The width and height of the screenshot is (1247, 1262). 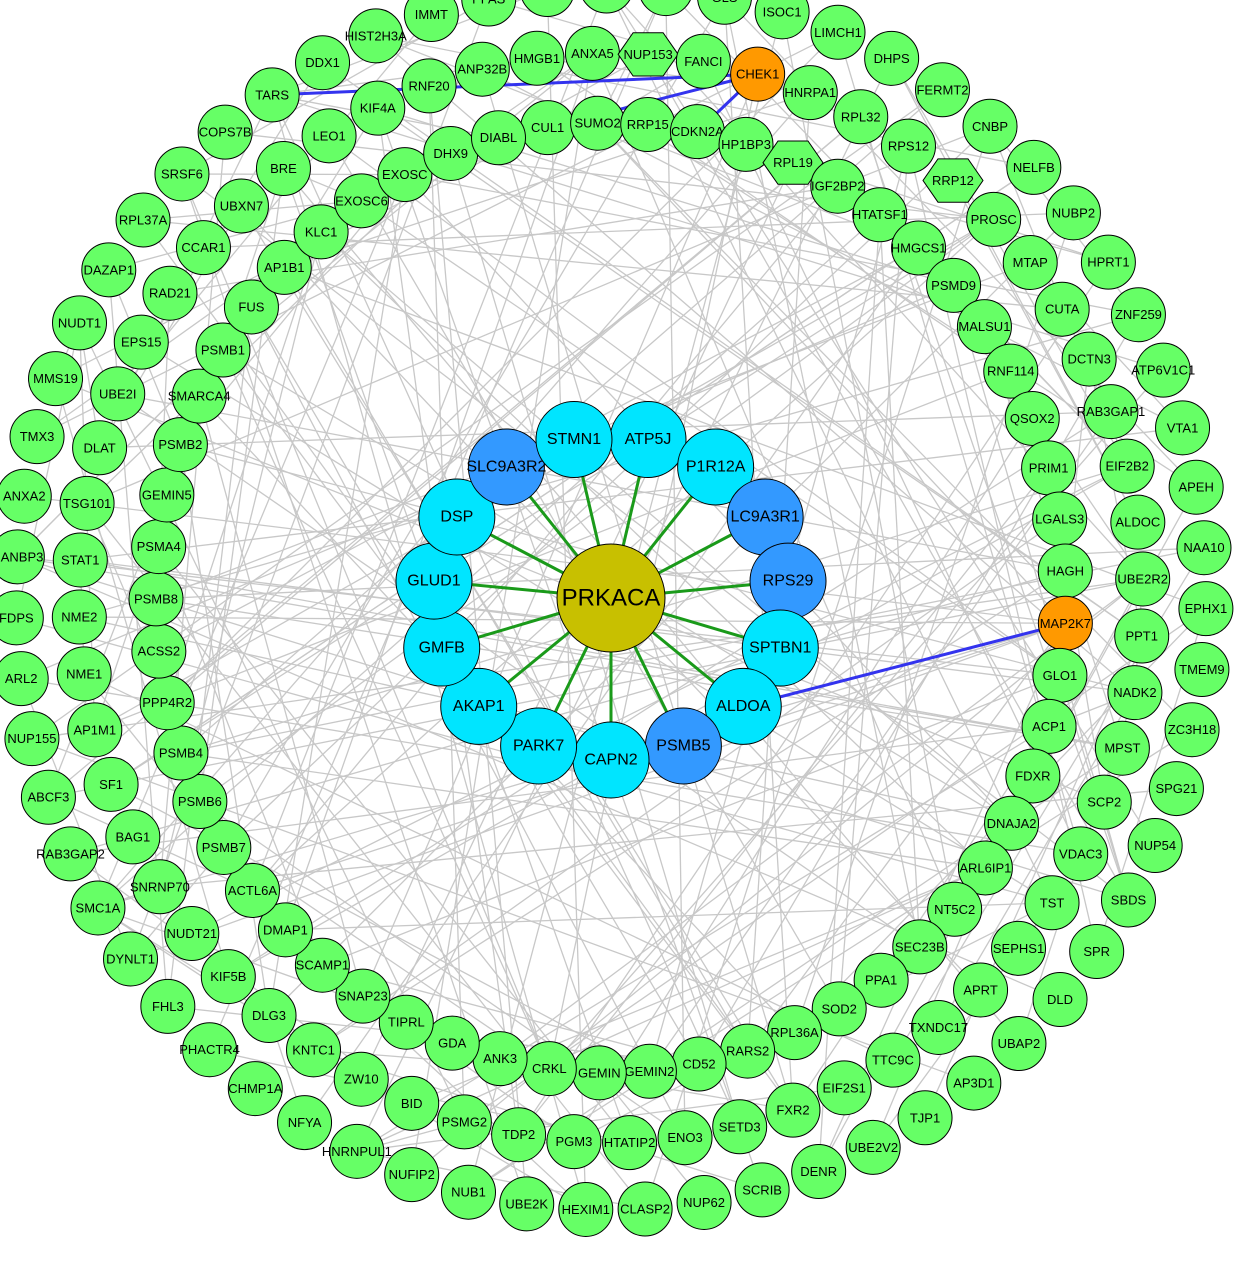 I want to click on node-ppt1: PPT1, so click(x=1142, y=636).